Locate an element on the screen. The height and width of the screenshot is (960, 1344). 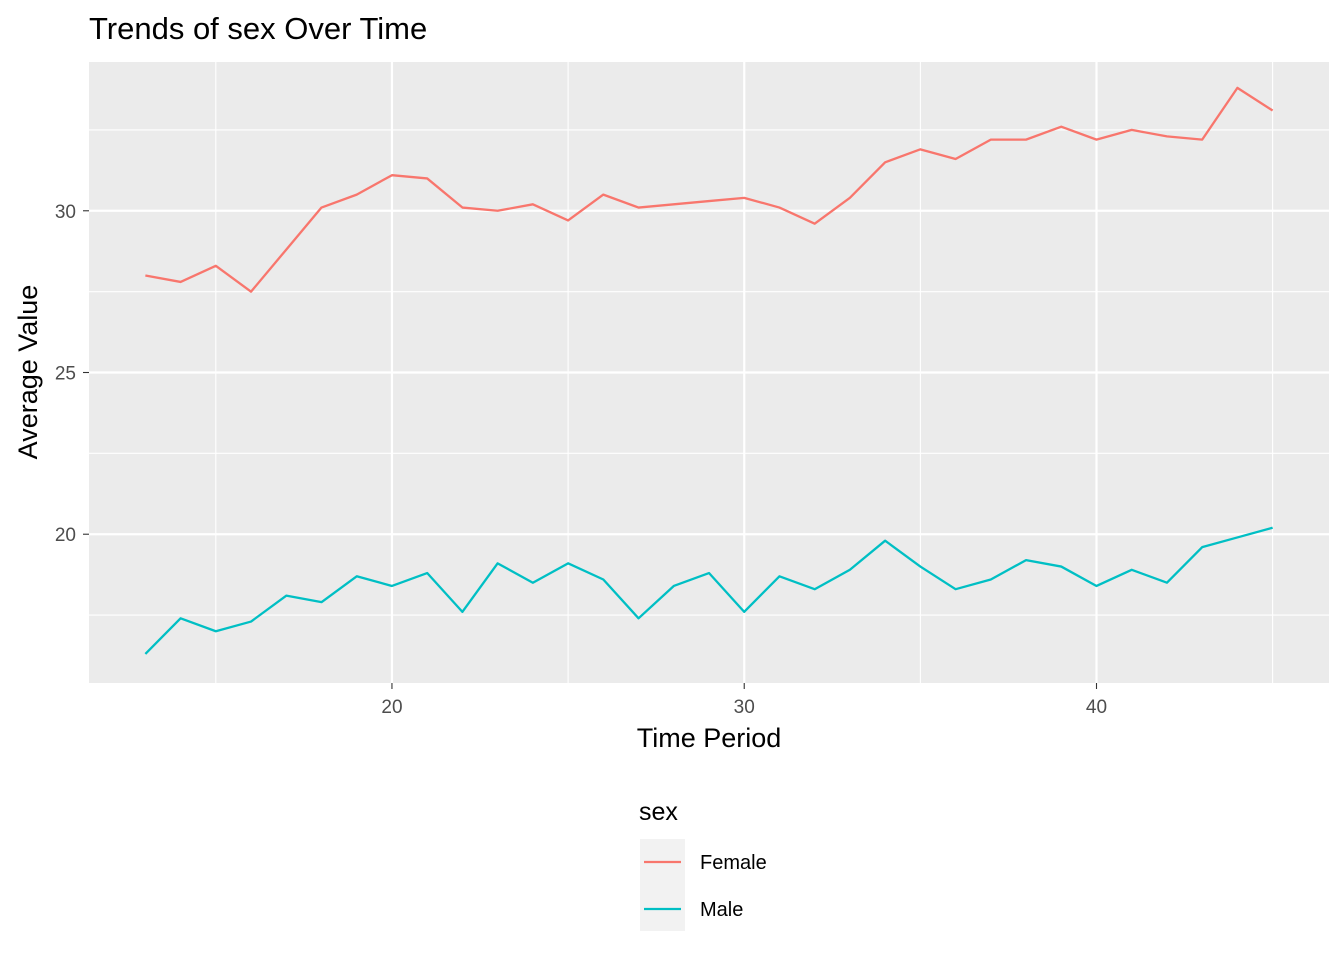
x-axis-title: Time Period is located at coordinates (709, 738).